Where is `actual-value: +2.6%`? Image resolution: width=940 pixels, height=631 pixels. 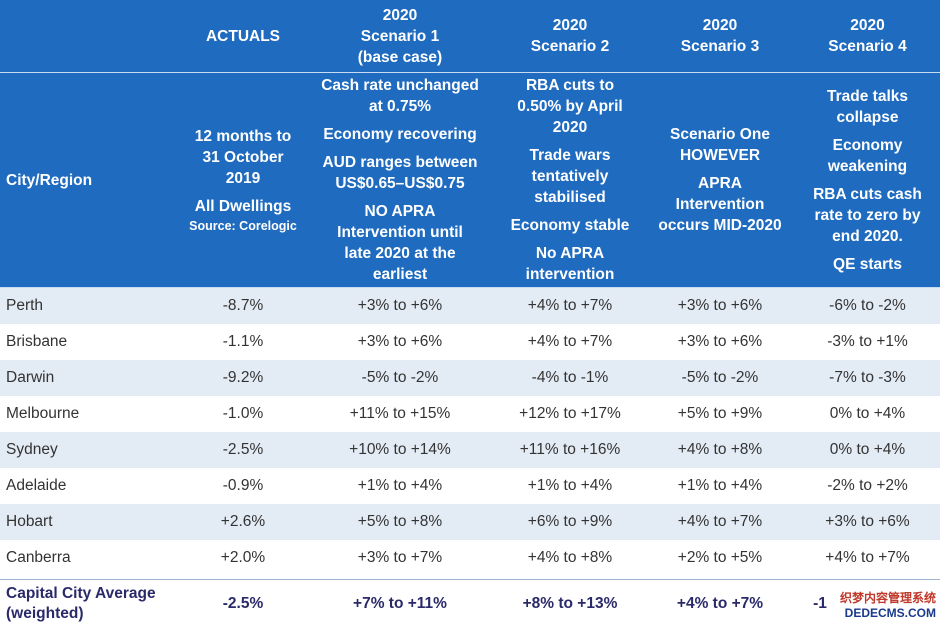
actual-value: +2.6% is located at coordinates (243, 521).